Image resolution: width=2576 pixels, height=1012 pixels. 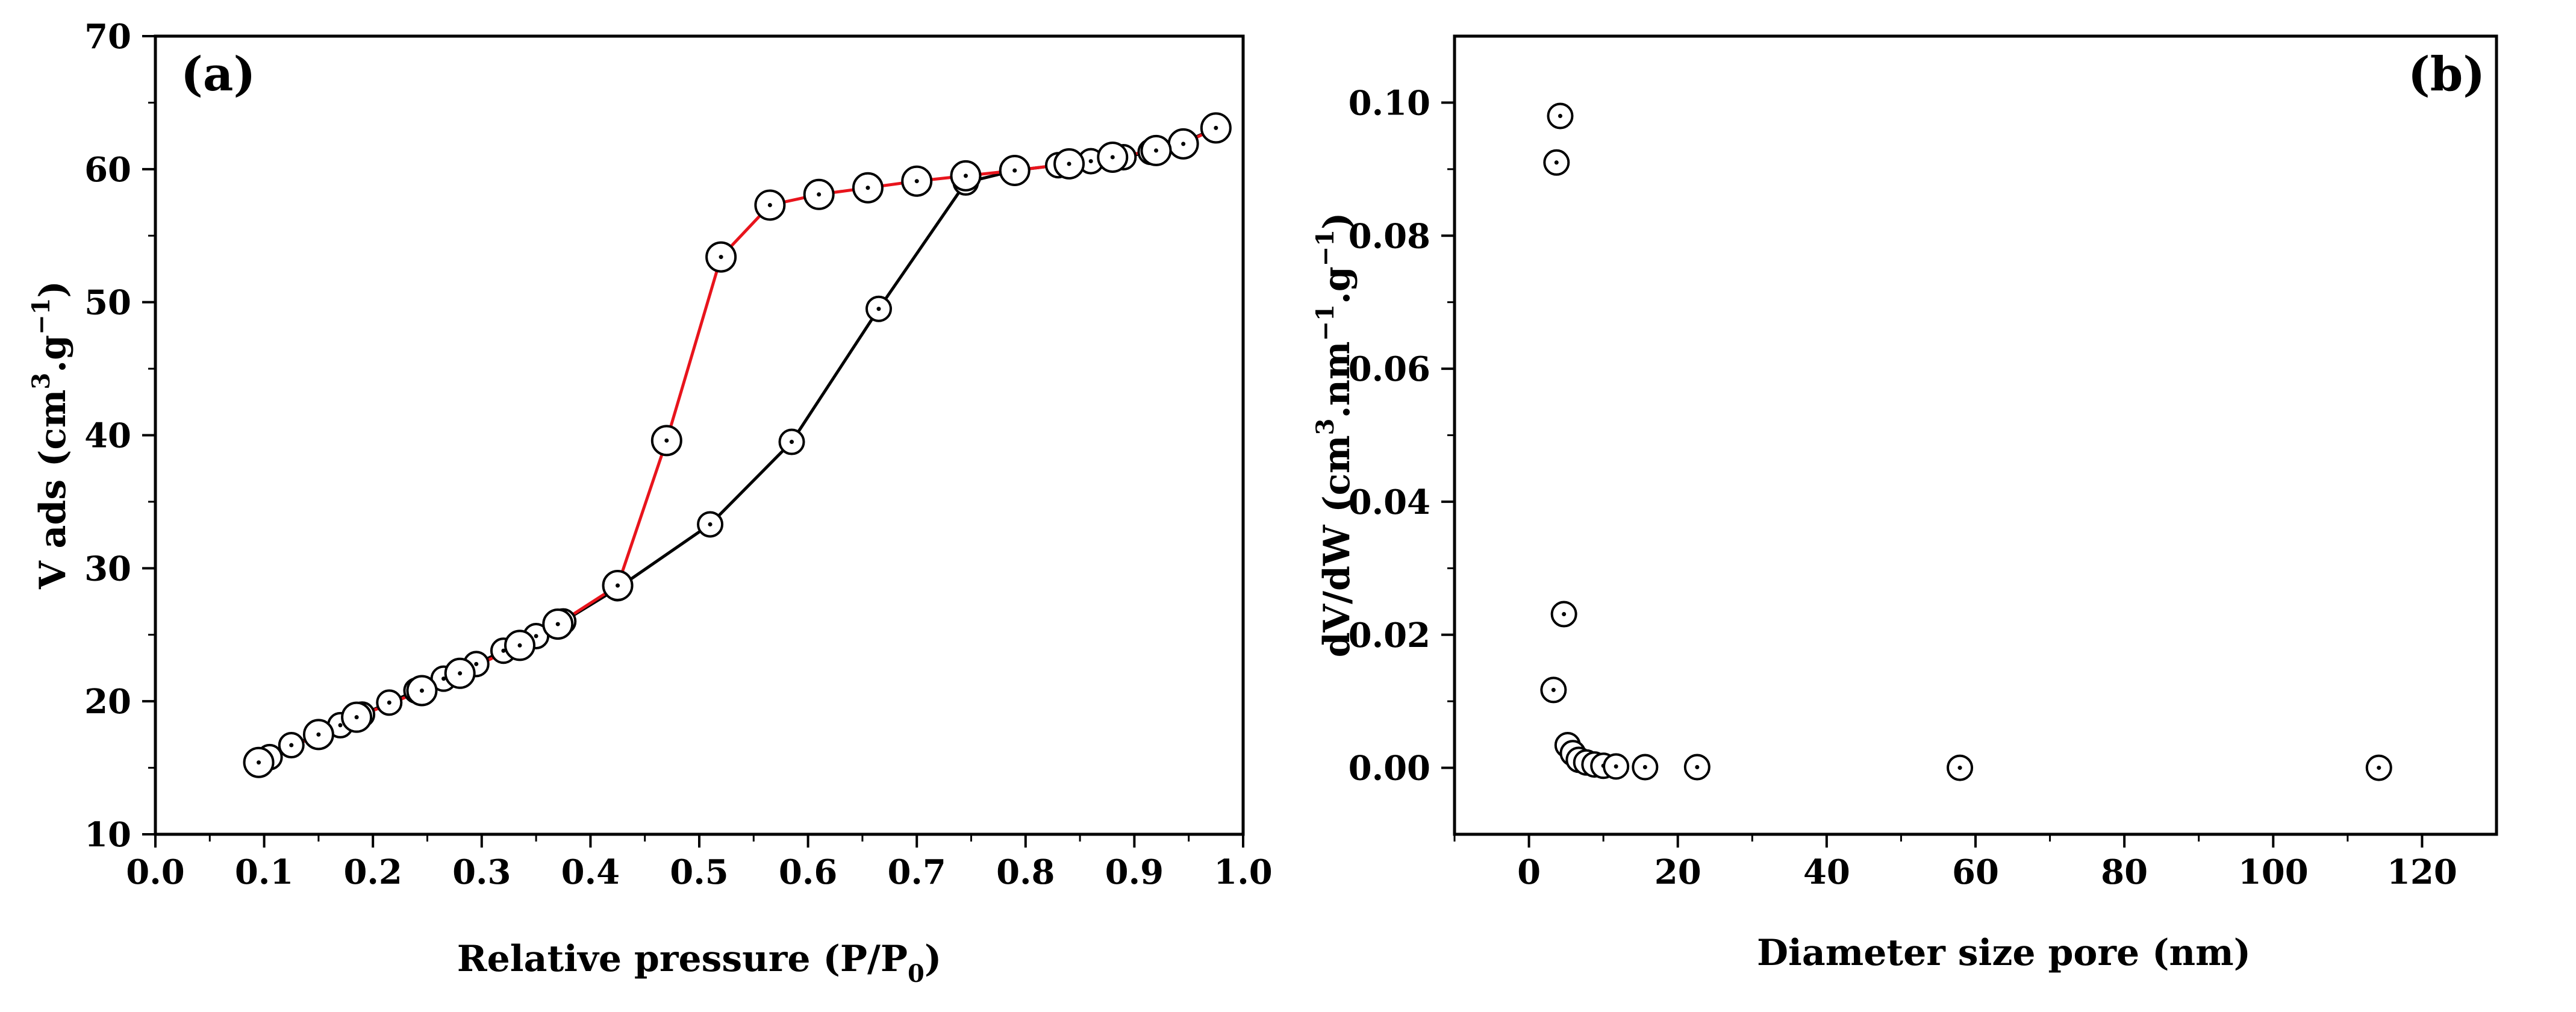 I want to click on panel-a-ytick-label: 30, so click(x=107, y=569).